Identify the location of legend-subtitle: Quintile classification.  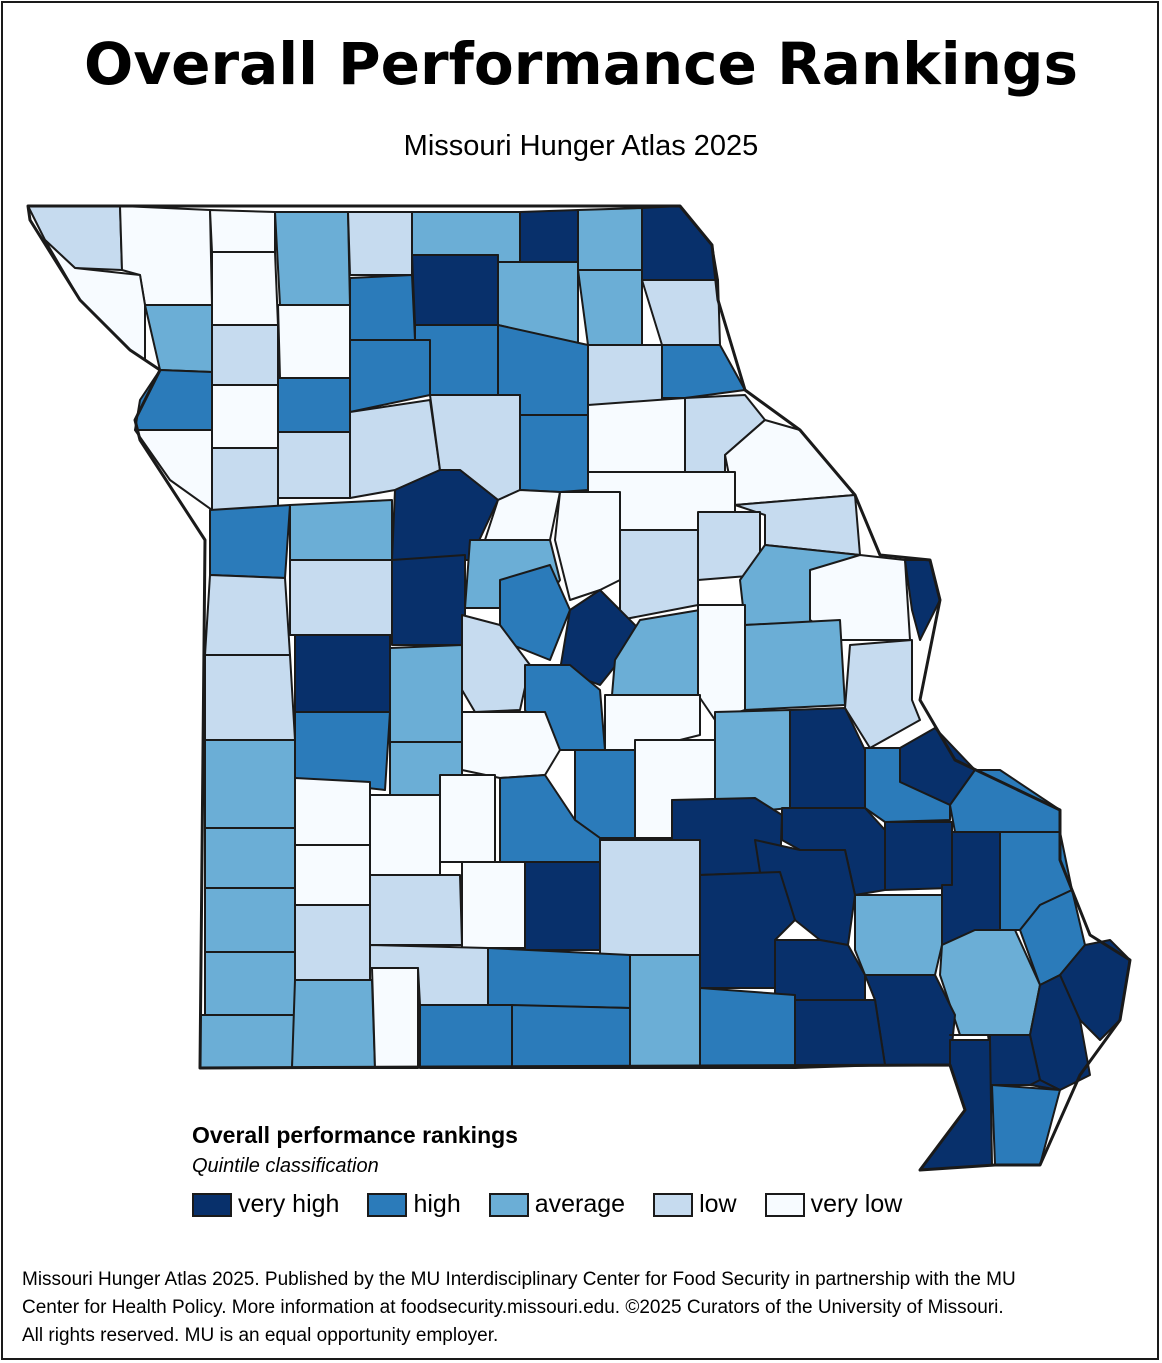
(285, 1166).